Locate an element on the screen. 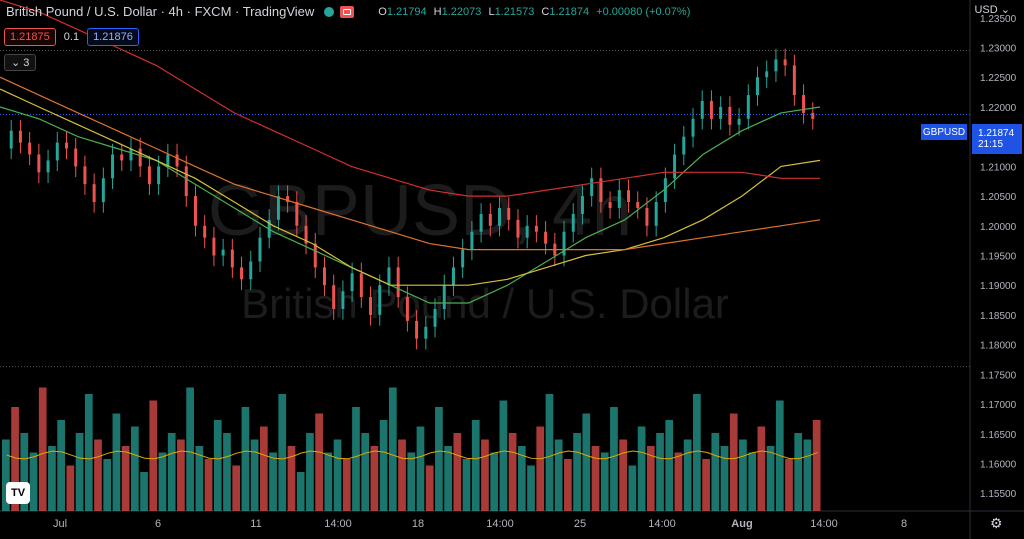 Image resolution: width=1024 pixels, height=539 pixels. gear-icon: ⚙ is located at coordinates (996, 523).